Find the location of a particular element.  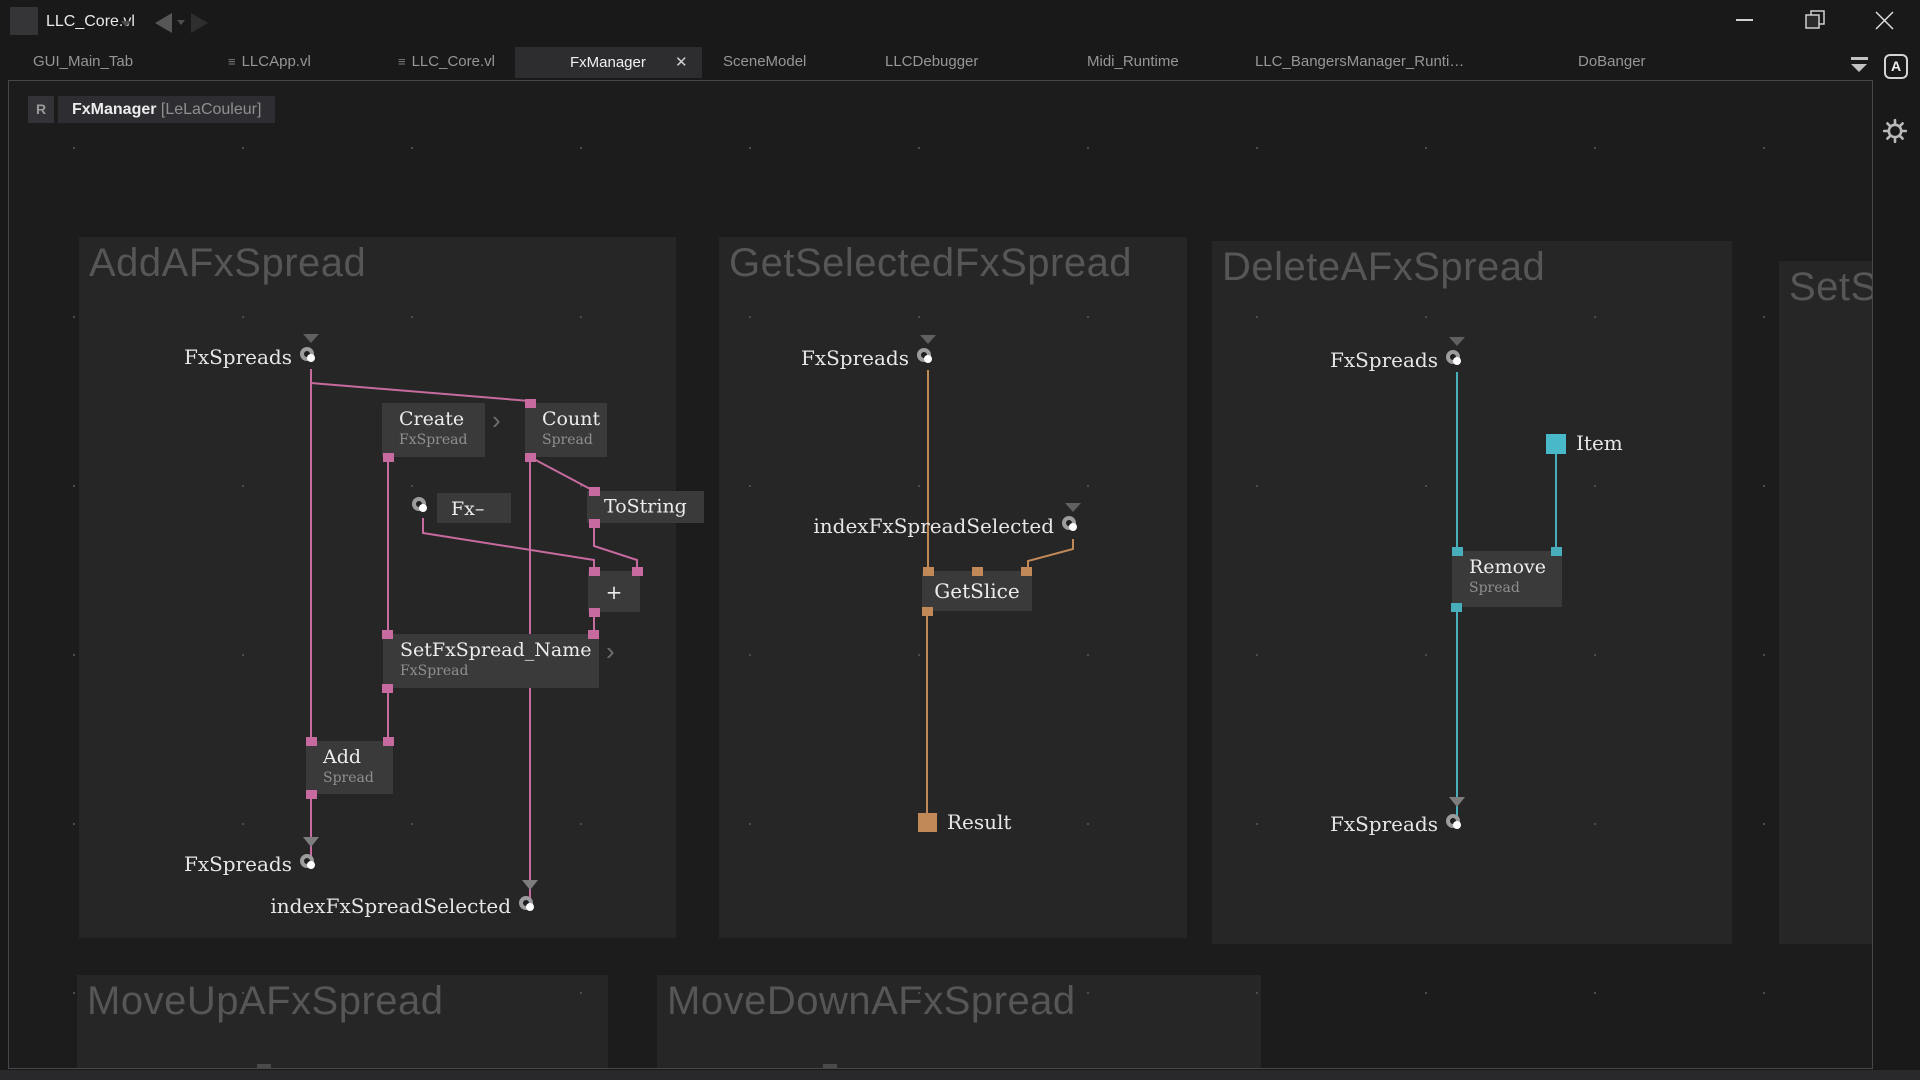

patch-suffix: [LeLaCouleur] is located at coordinates (209, 109).